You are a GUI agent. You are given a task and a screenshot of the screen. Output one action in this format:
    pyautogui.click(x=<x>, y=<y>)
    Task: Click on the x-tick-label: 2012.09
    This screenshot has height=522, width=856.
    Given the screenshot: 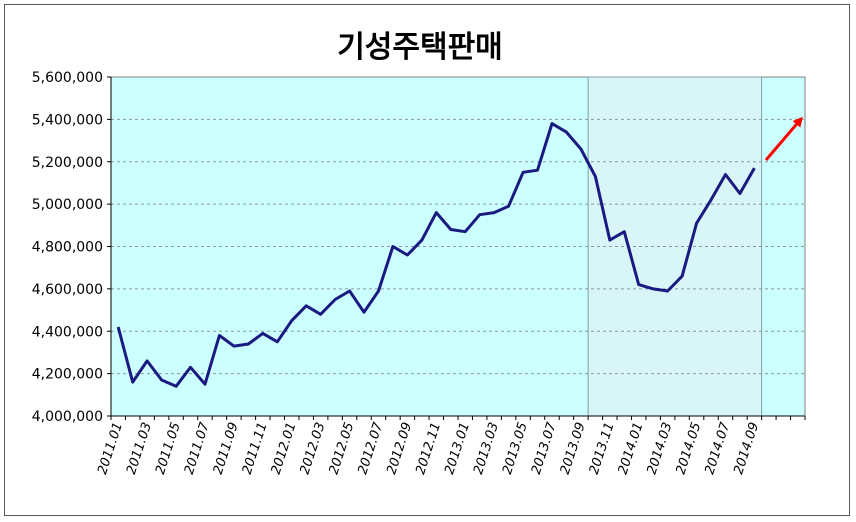 What is the action you would take?
    pyautogui.click(x=399, y=449)
    